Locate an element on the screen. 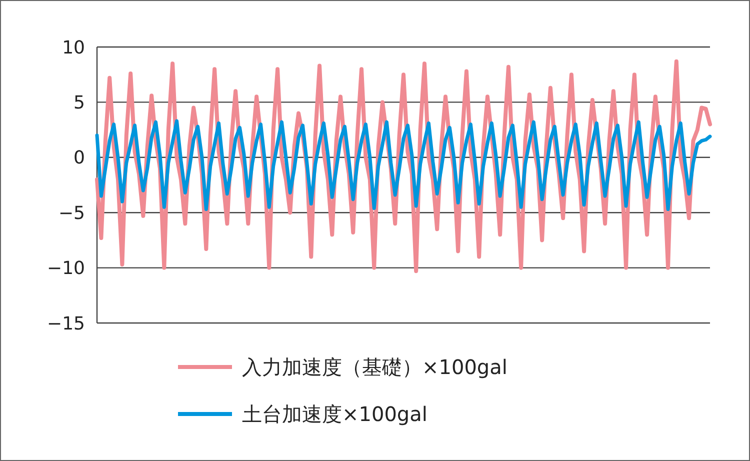 The image size is (750, 461). y-tick-label: −15 is located at coordinates (66, 323).